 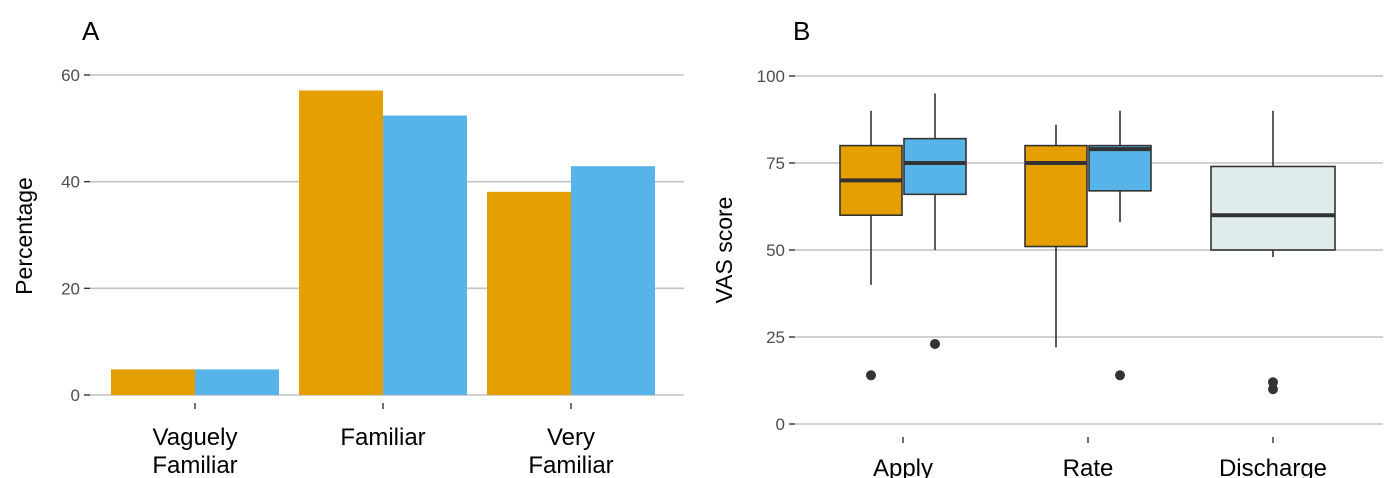 What do you see at coordinates (1273, 466) in the screenshot?
I see `x-tick-label: Discharge` at bounding box center [1273, 466].